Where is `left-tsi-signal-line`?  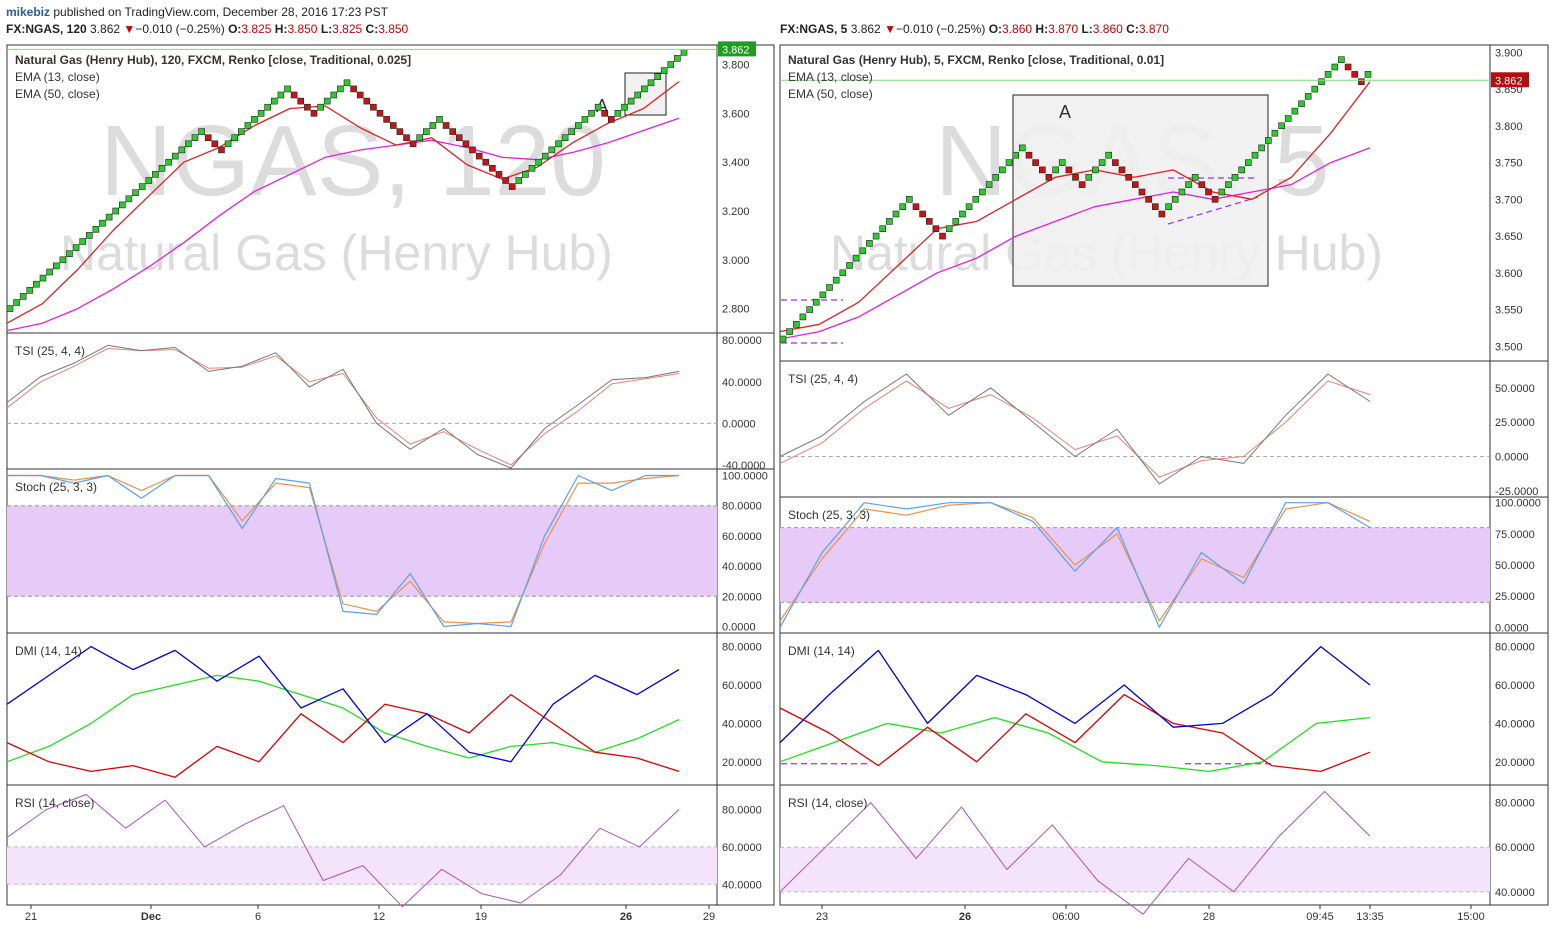
left-tsi-signal-line is located at coordinates (343, 407).